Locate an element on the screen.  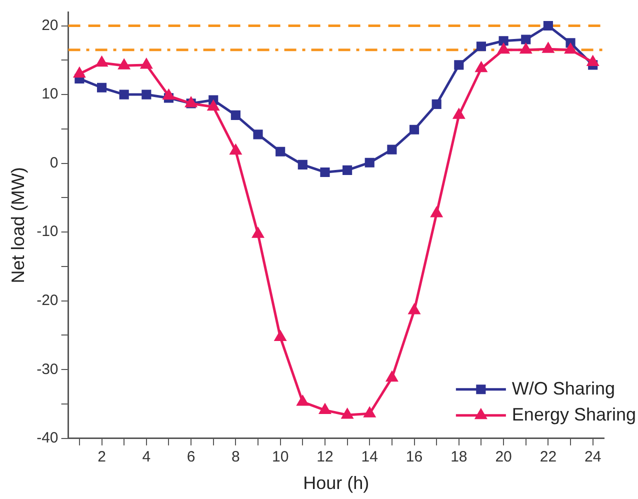
legend-label: Energy Sharing is located at coordinates (574, 414).